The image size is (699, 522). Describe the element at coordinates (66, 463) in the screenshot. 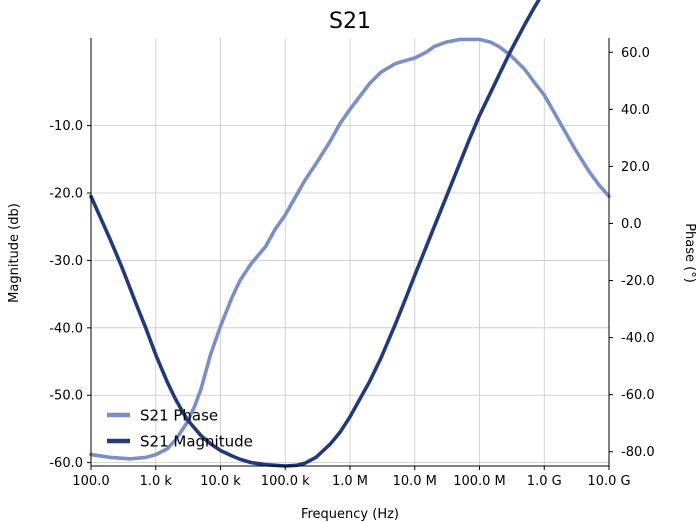

I see `y-left-tick-label: -60.0` at that location.